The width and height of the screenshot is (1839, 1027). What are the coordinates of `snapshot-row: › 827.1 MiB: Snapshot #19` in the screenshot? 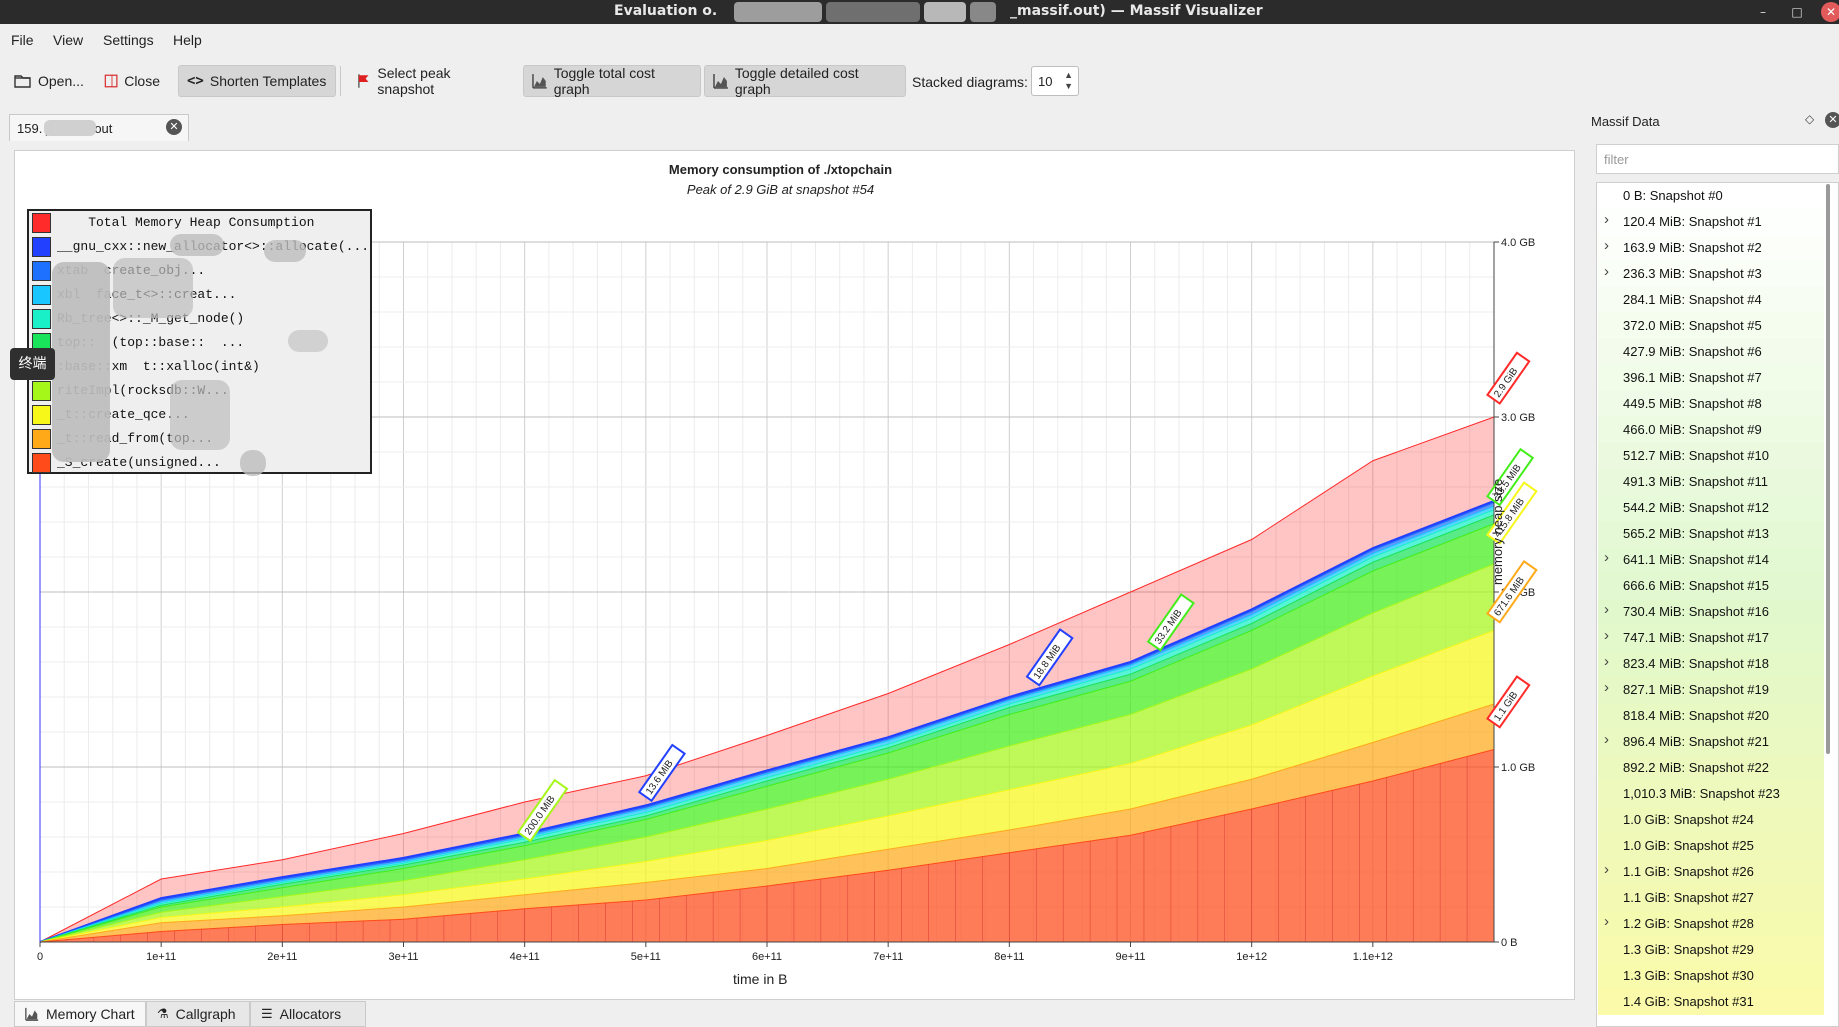 It's located at (1711, 690).